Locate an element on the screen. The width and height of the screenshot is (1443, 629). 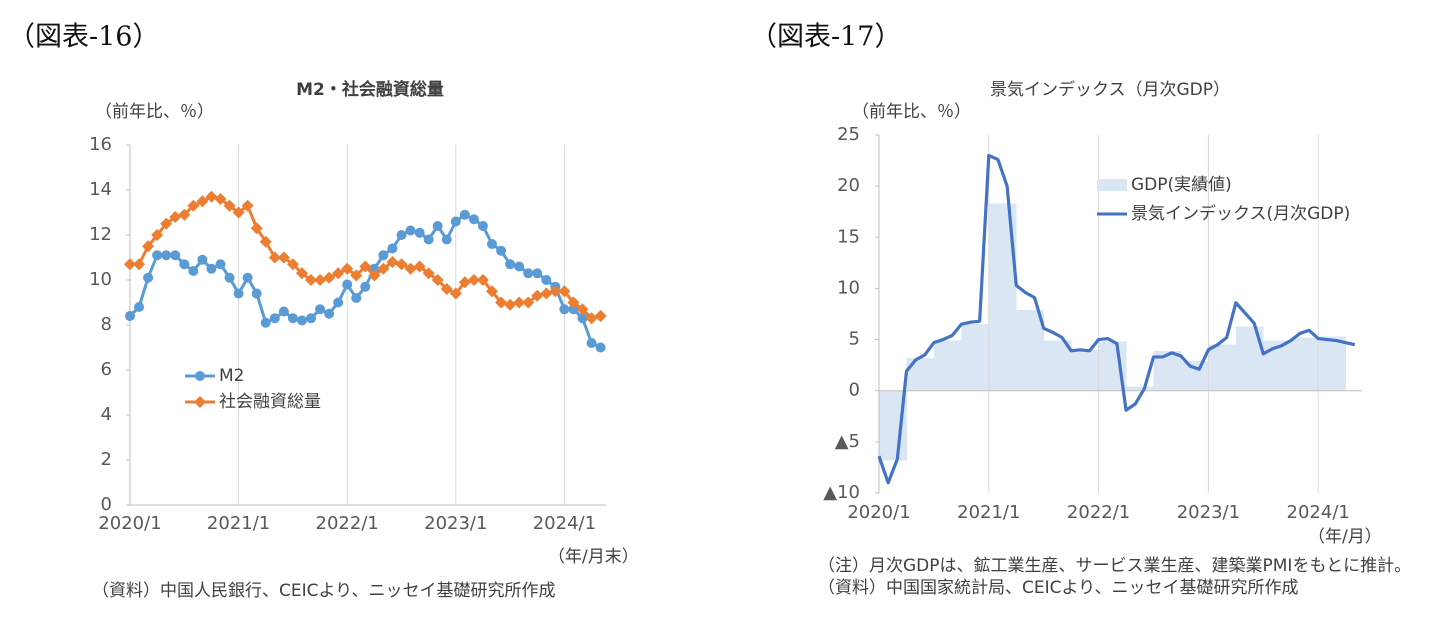
y-tick-label: 25 is located at coordinates (848, 134).